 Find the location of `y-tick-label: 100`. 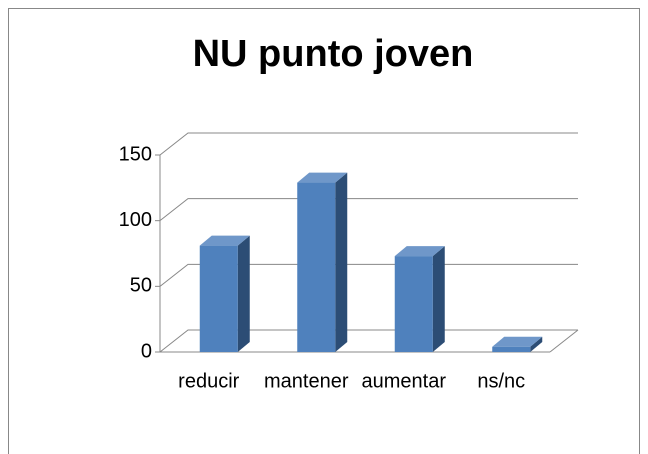

y-tick-label: 100 is located at coordinates (135, 220).